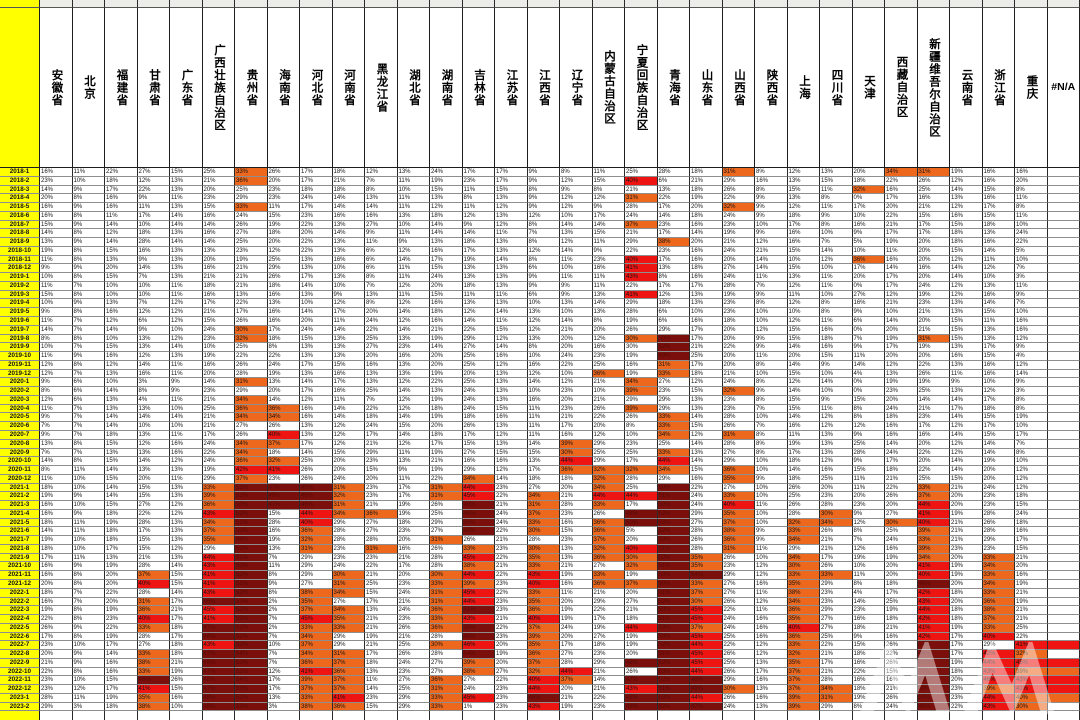 The width and height of the screenshot is (1080, 720). Describe the element at coordinates (251, 444) in the screenshot. I see `table-cell: 34%` at that location.